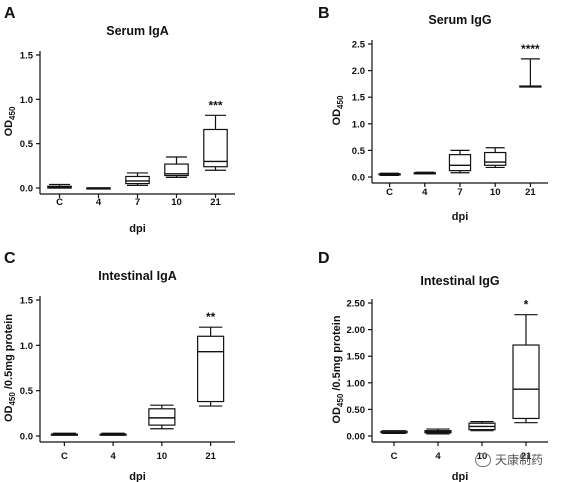 The image size is (561, 482). I want to click on y-tick-label: 0.00, so click(356, 437).